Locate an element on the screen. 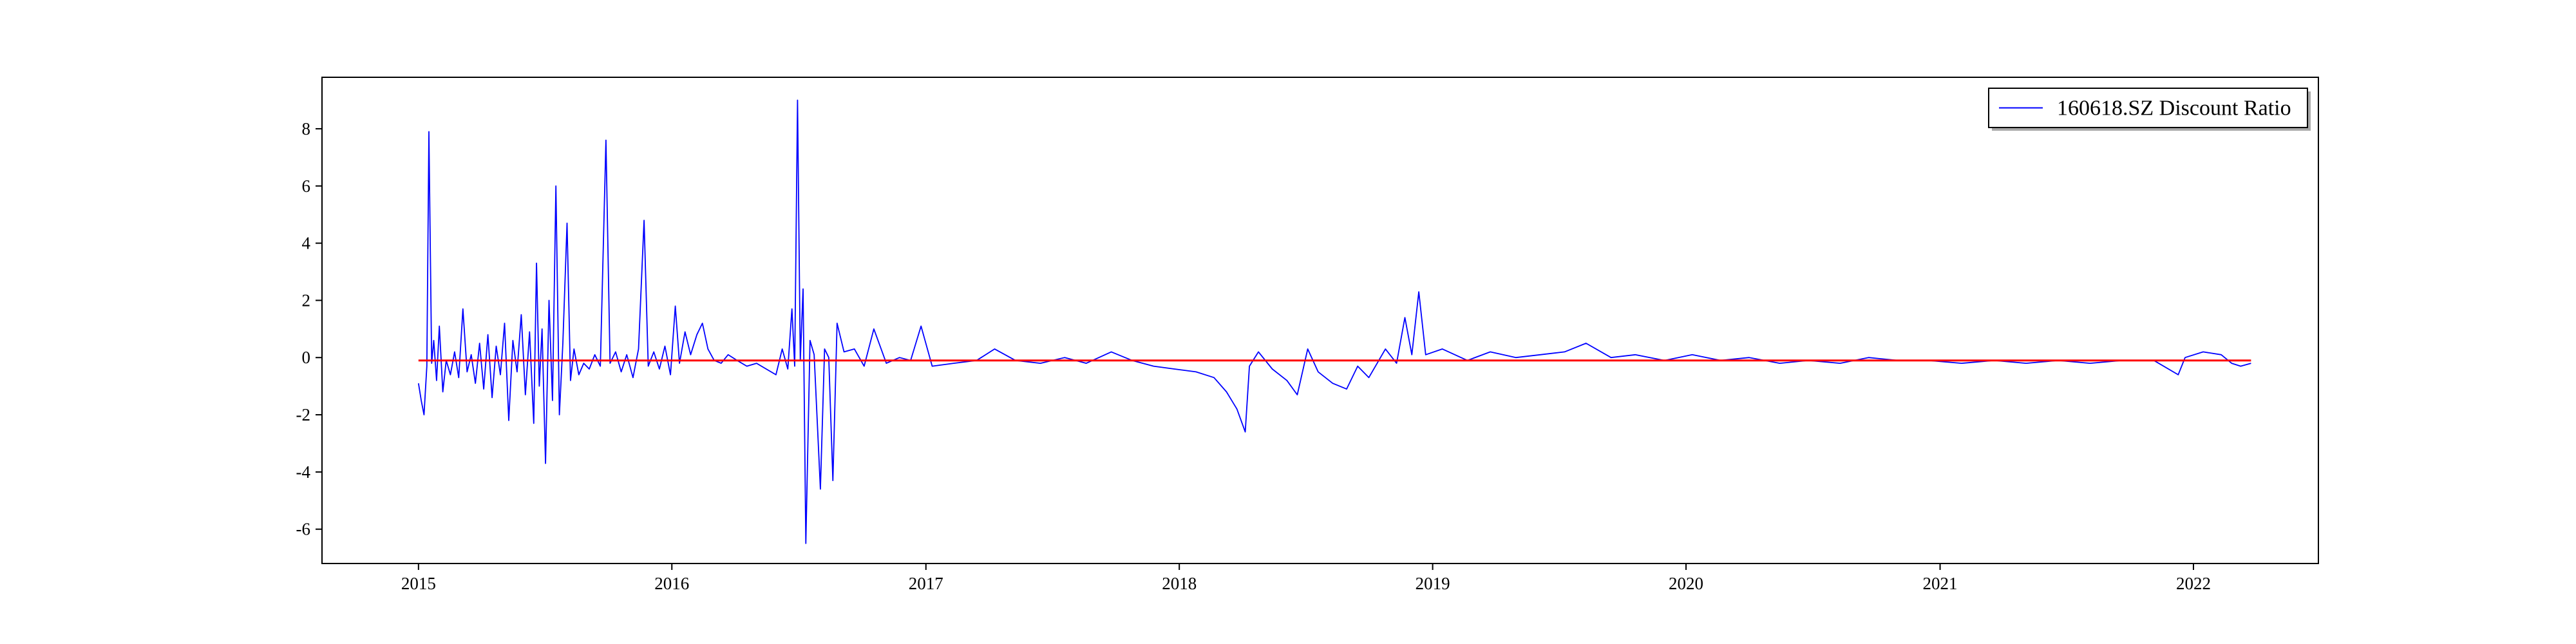  x-tick-label: 2015 is located at coordinates (418, 583).